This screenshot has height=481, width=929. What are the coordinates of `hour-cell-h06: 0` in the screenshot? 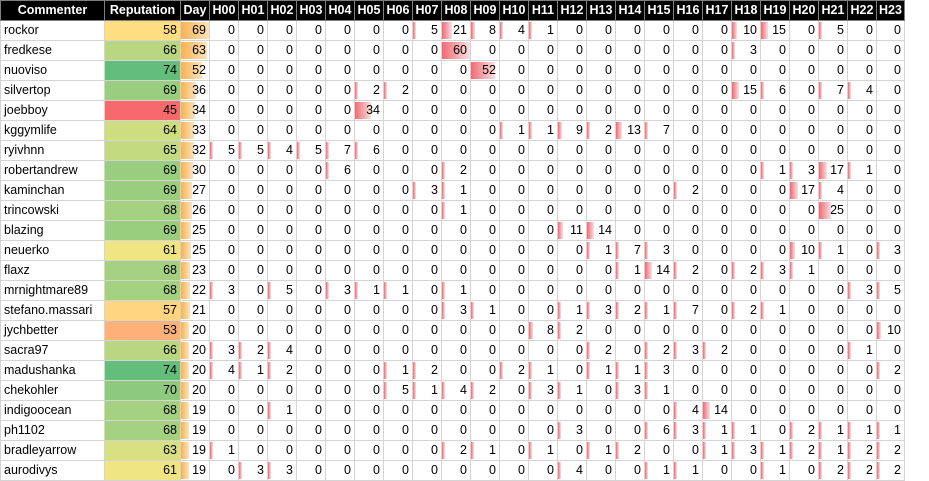 It's located at (398, 430).